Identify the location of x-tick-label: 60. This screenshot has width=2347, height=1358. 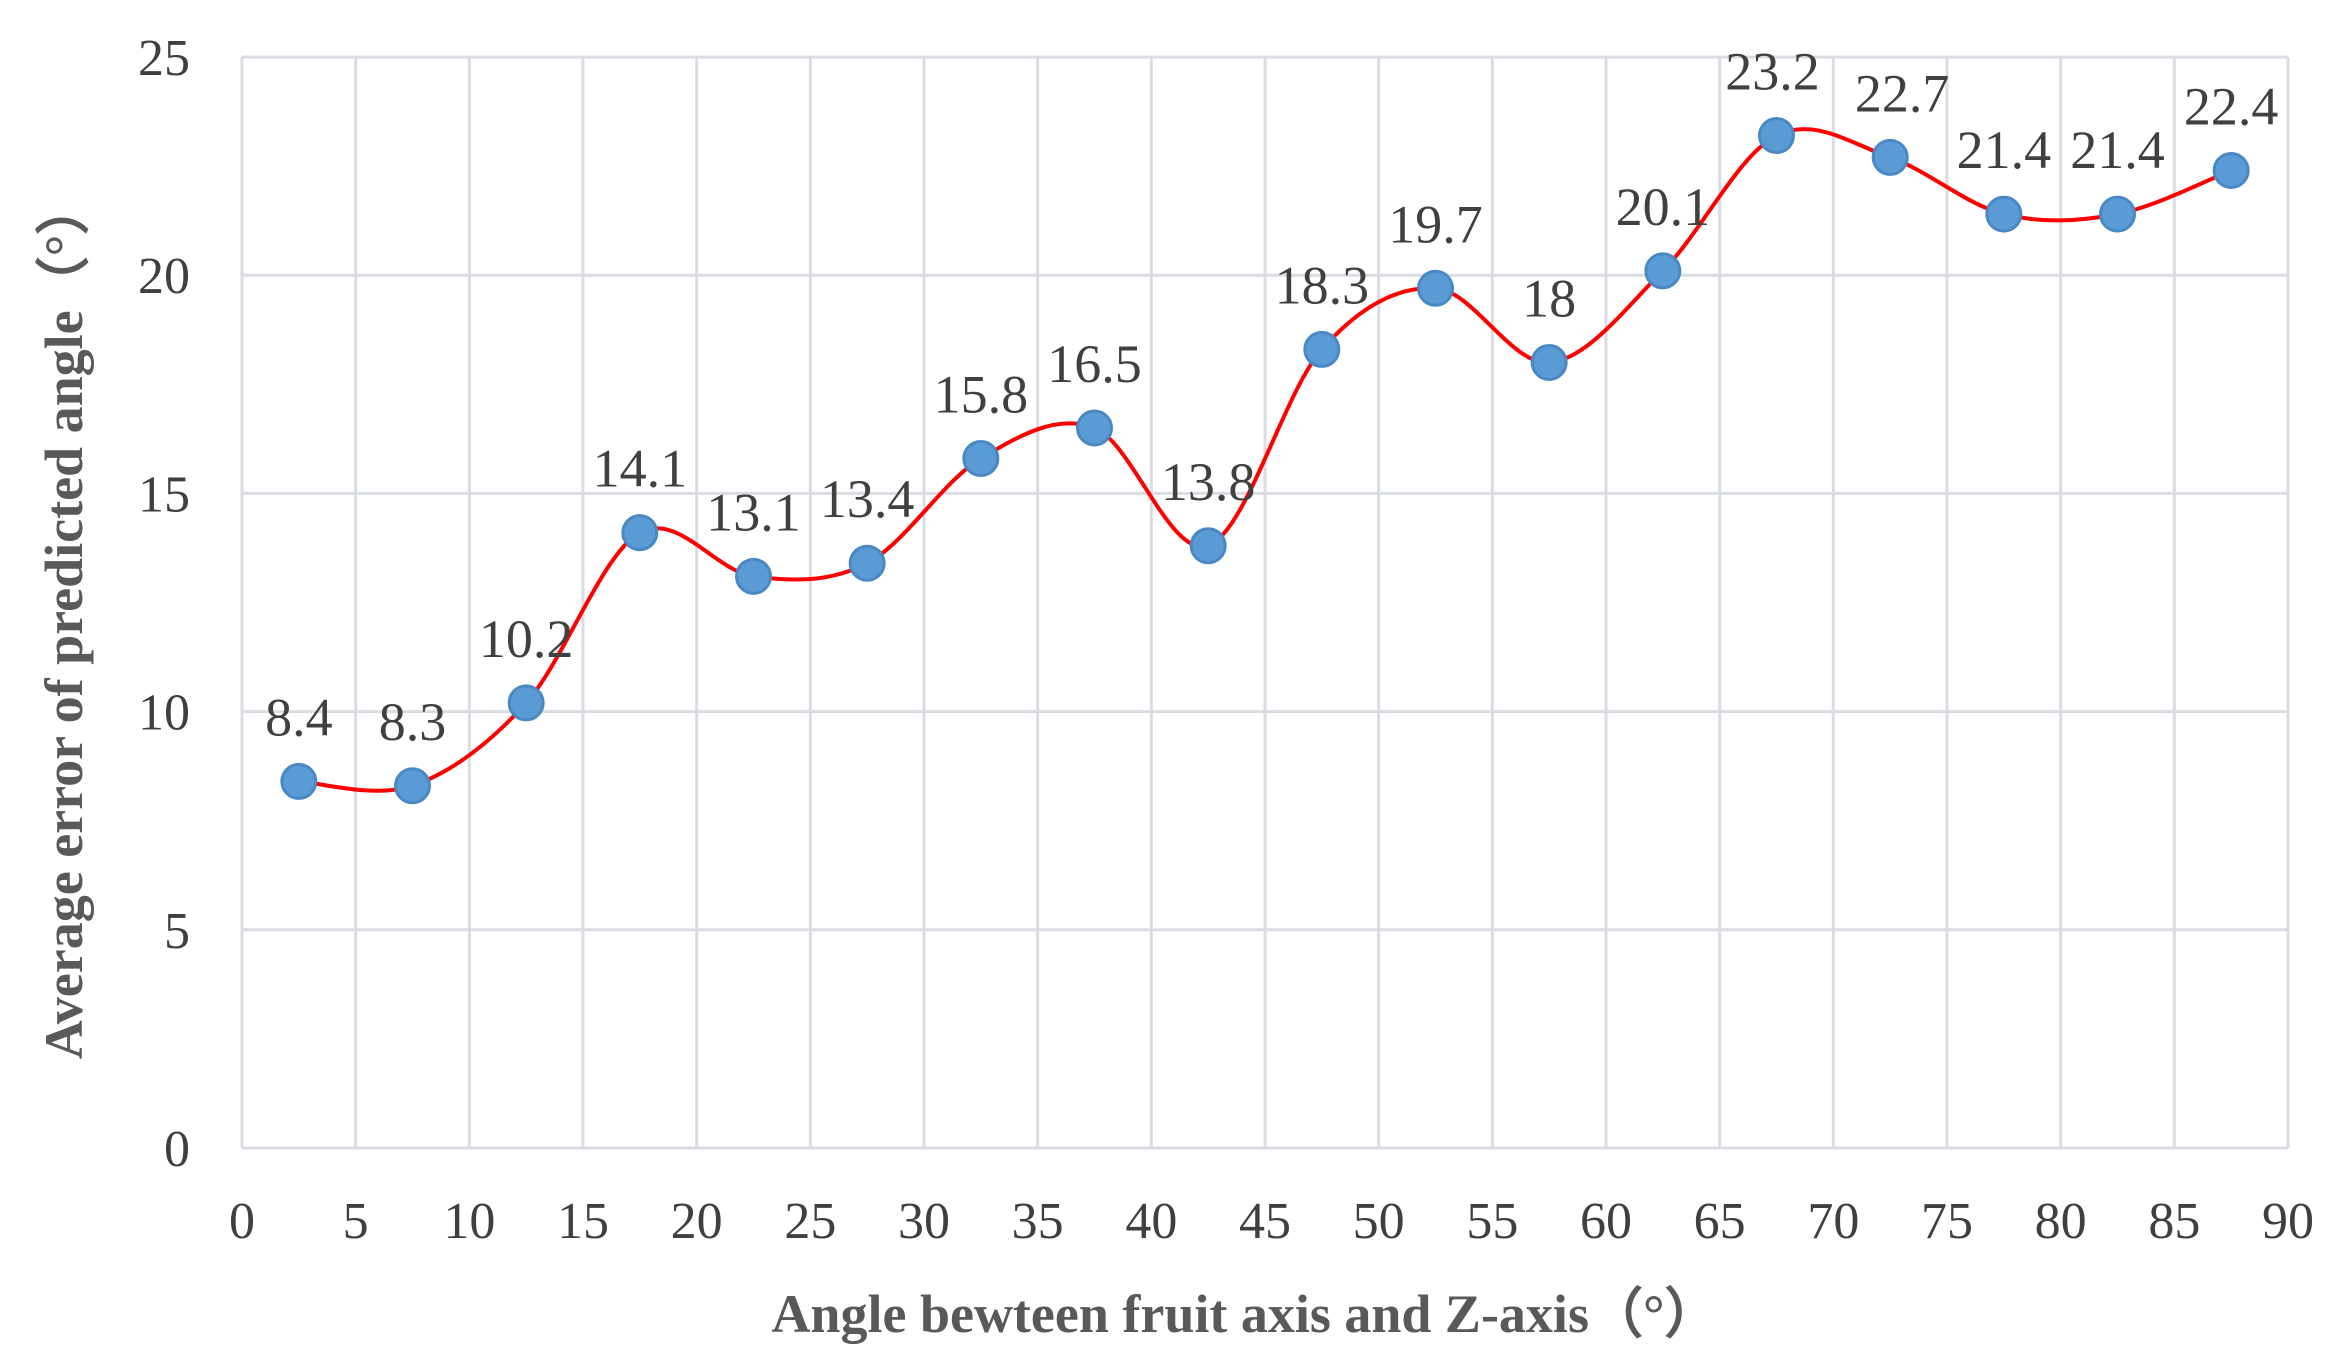
(1606, 1221).